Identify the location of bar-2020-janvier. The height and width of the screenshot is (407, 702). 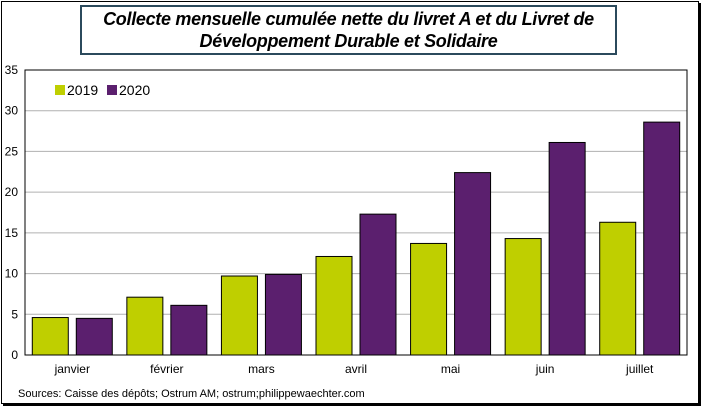
(94, 336).